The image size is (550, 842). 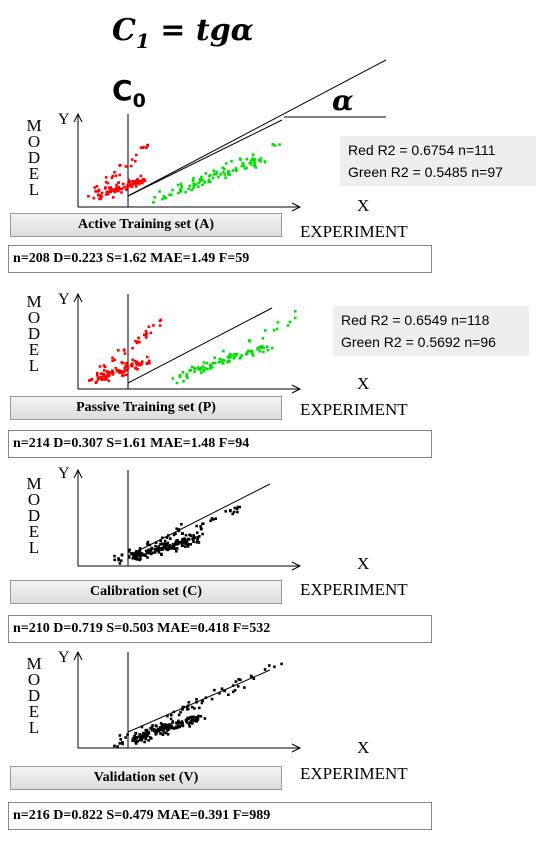 I want to click on calibration-set-button: Calibration set (C), so click(x=146, y=592).